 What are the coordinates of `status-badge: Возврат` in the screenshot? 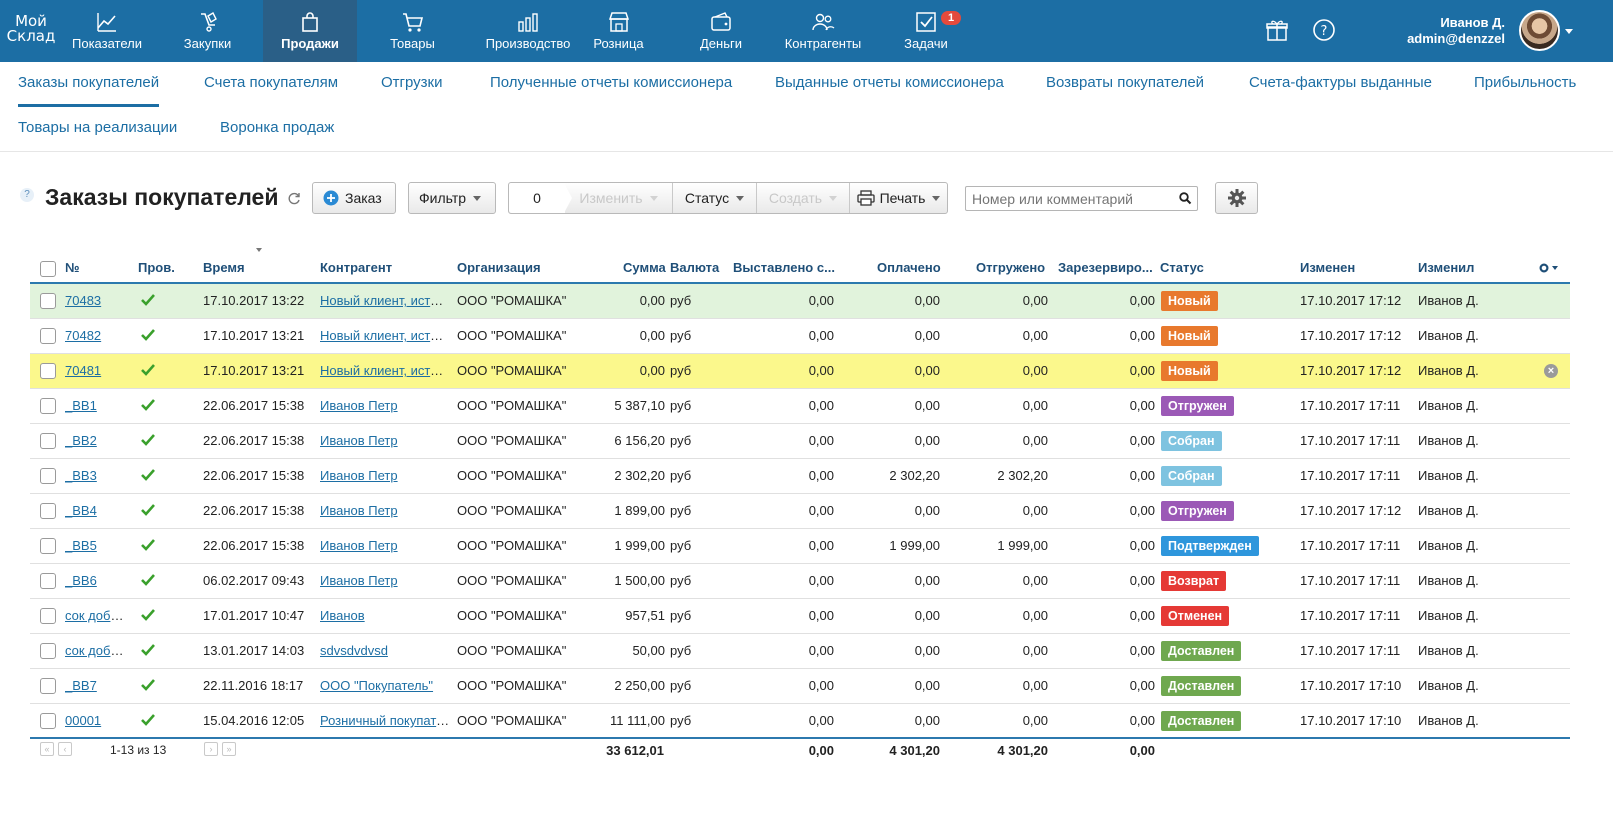 It's located at (1194, 581).